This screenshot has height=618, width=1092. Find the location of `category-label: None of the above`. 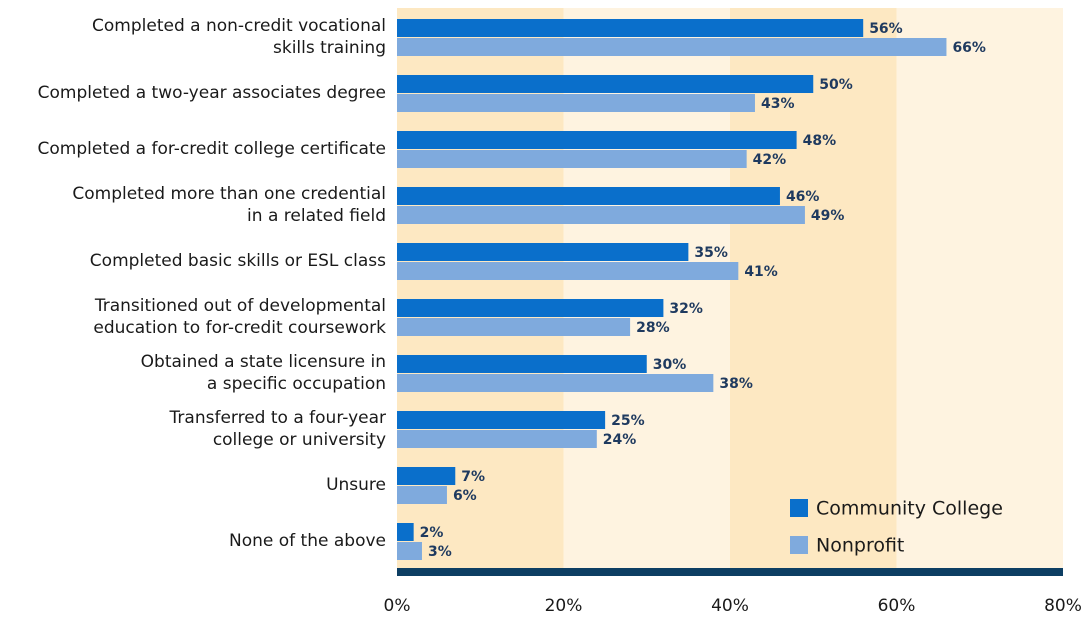

category-label: None of the above is located at coordinates (307, 541).